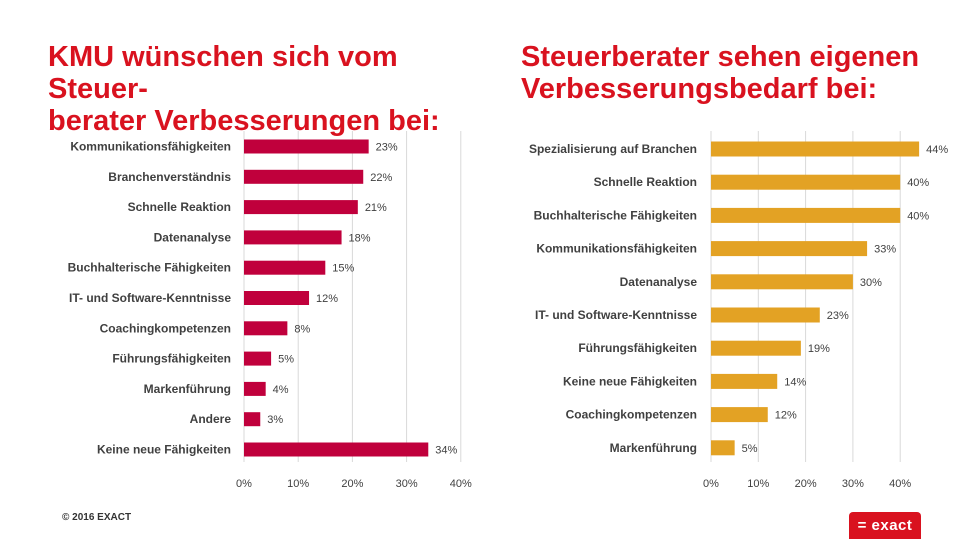  What do you see at coordinates (699, 89) in the screenshot?
I see `right-title-line-2: Verbesserungsbedarf bei:` at bounding box center [699, 89].